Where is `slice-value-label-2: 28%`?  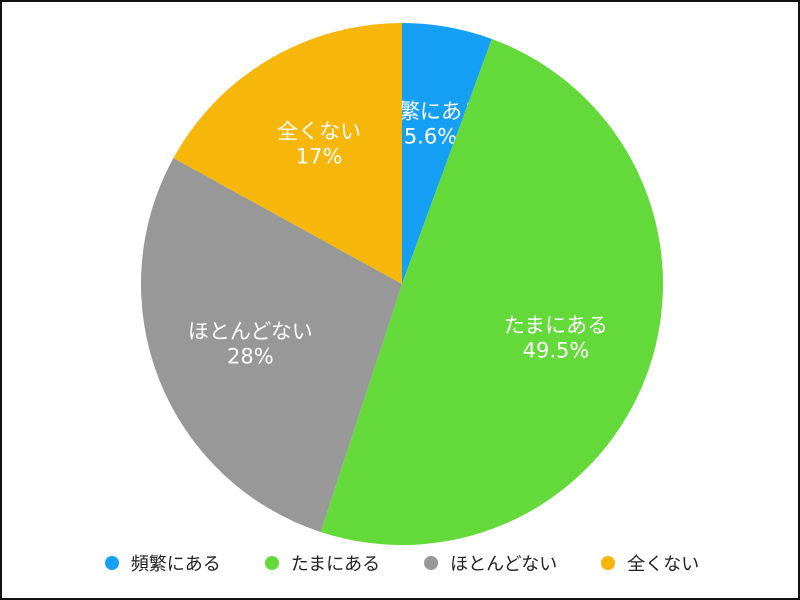
slice-value-label-2: 28% is located at coordinates (250, 357).